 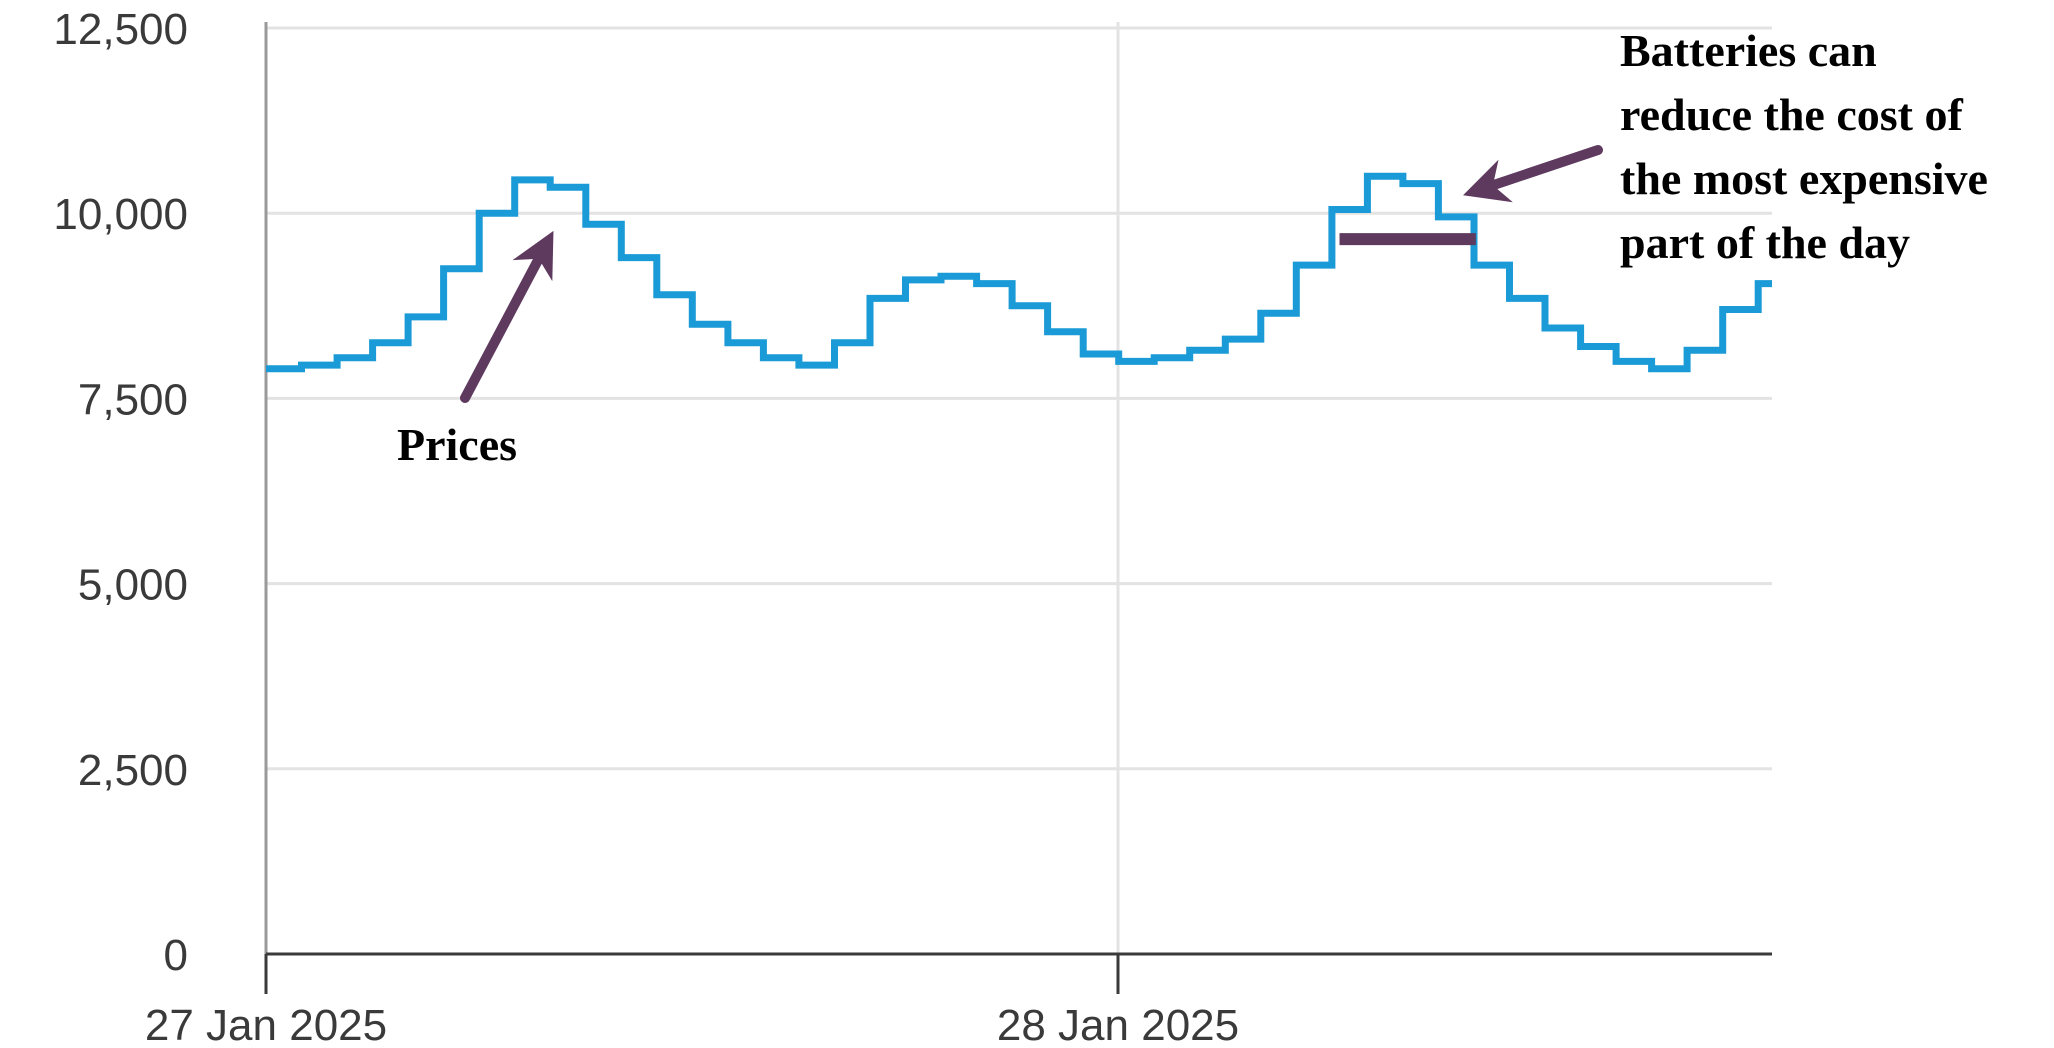 I want to click on annotation-text: Batteries can, so click(x=1748, y=50).